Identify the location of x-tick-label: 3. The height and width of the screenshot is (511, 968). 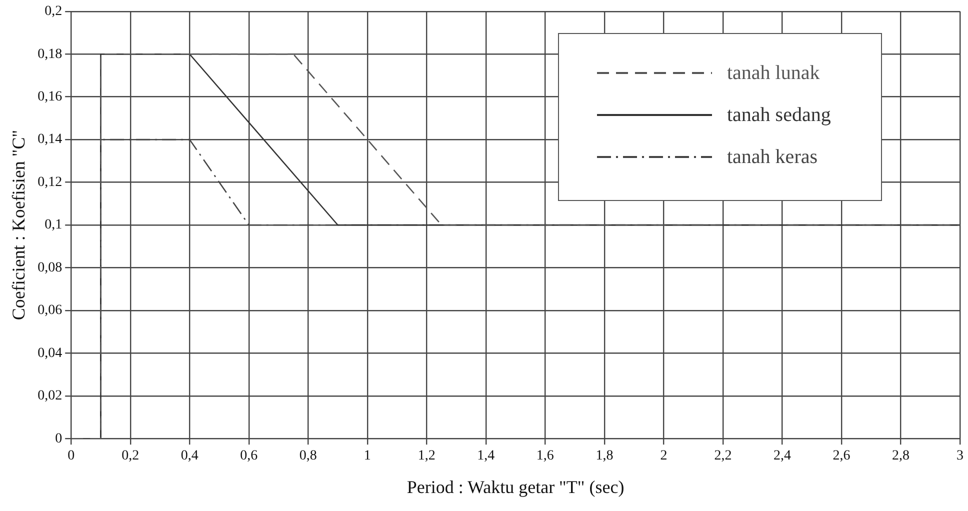
(960, 456).